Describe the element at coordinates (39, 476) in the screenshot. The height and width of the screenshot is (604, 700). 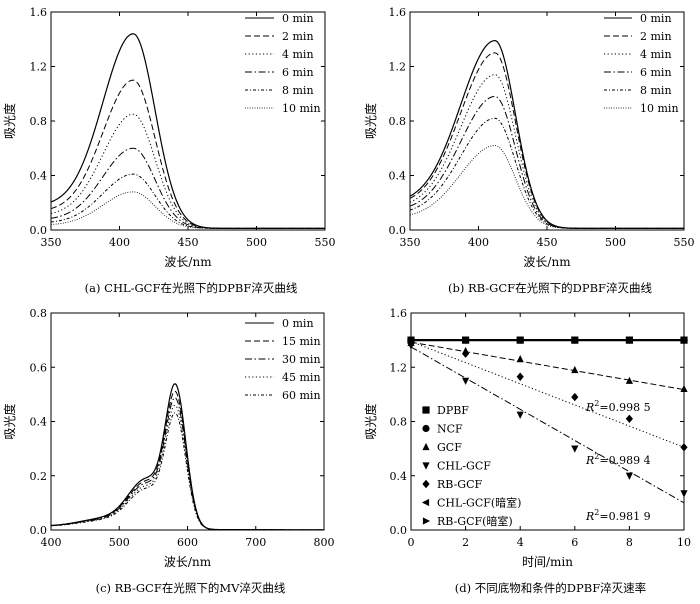
I see `y-tick-label: 0.2` at that location.